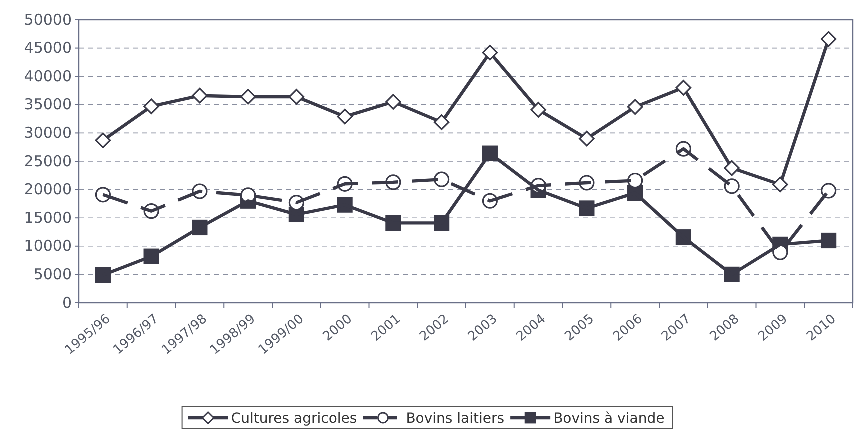 Image resolution: width=855 pixels, height=430 pixels. Describe the element at coordinates (67, 303) in the screenshot. I see `y-tick-label: 0` at that location.